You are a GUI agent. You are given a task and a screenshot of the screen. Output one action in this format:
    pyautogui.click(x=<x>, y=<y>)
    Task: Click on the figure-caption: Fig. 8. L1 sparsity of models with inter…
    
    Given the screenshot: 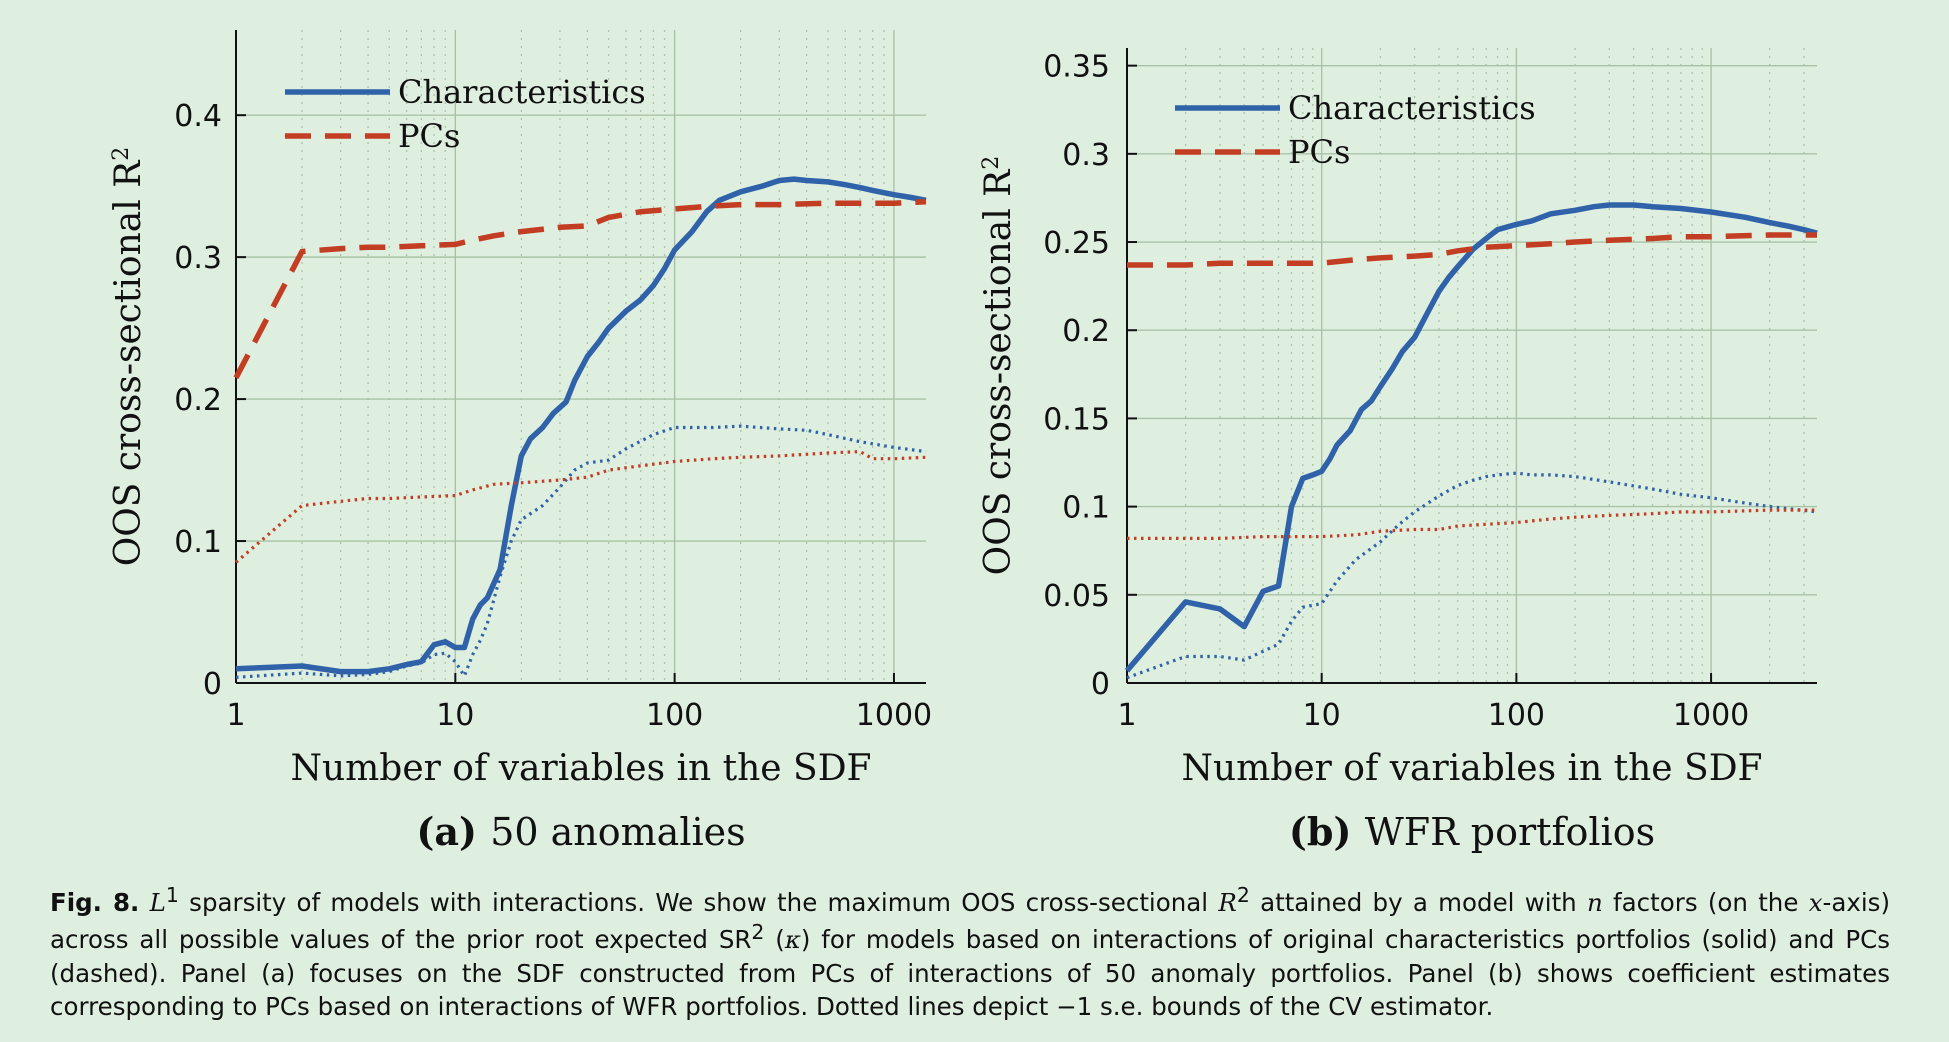 What is the action you would take?
    pyautogui.click(x=970, y=953)
    